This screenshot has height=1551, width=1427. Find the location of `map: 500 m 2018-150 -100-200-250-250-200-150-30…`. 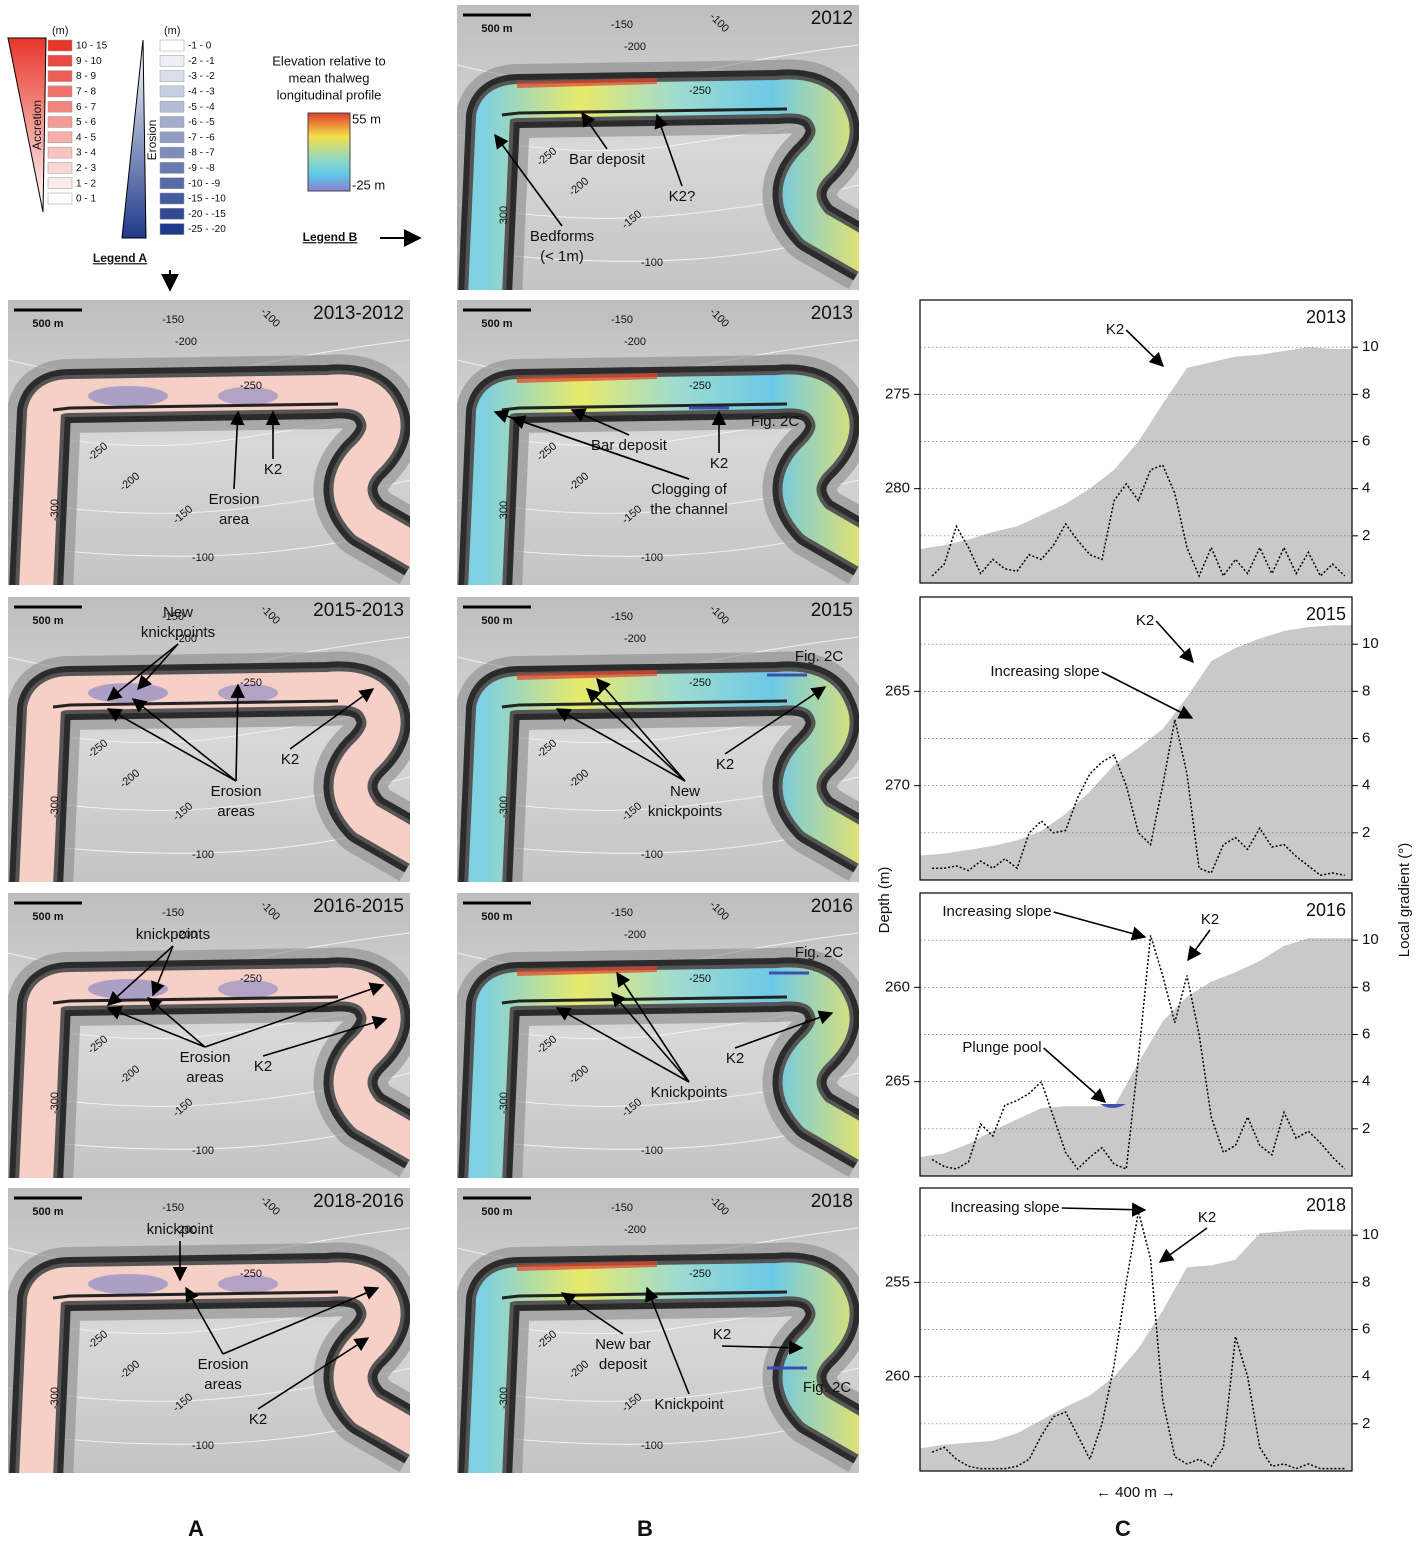

map: 500 m 2018-150 -100-200-250-250-200-150-30… is located at coordinates (658, 1330).